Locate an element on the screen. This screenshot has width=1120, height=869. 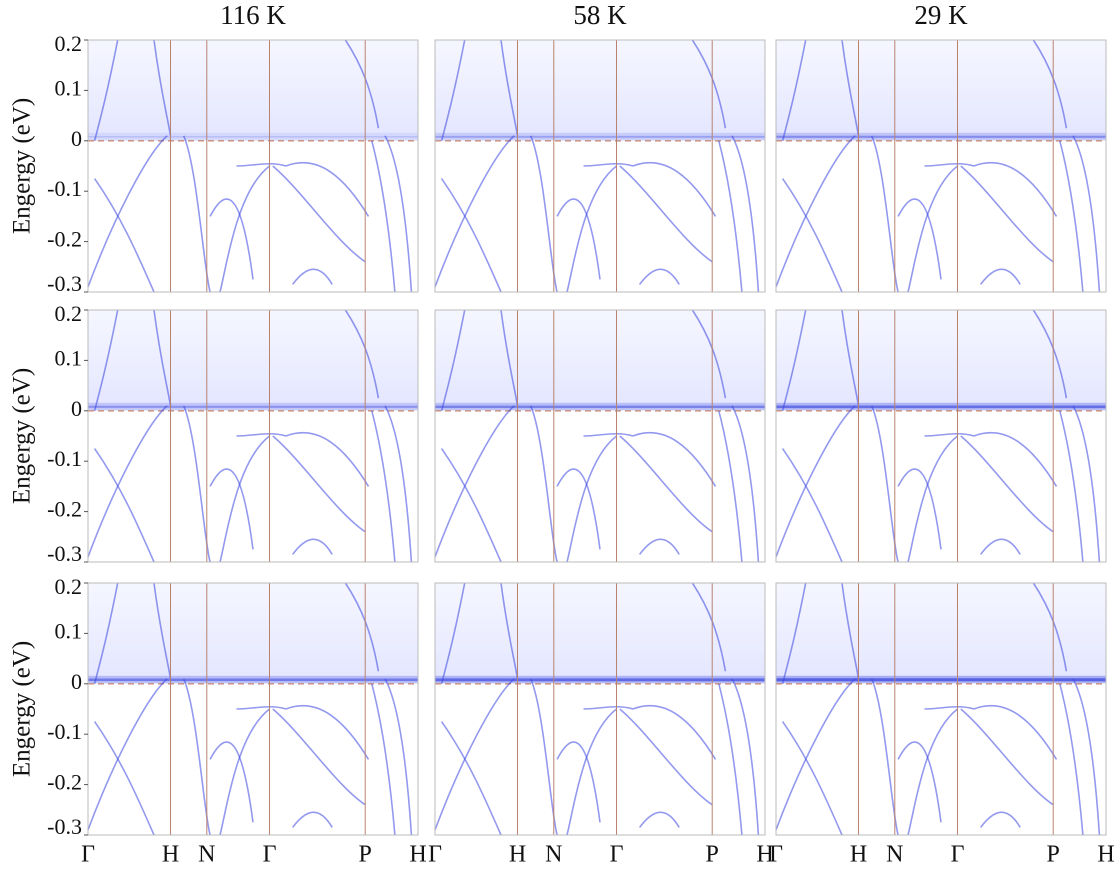
panel-title: 58 K is located at coordinates (600, 15).